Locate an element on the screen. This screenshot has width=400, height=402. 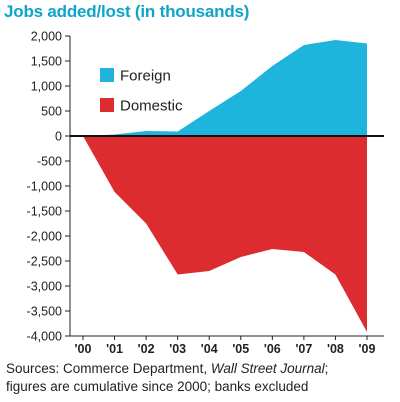
x-tick-label: '09 is located at coordinates (367, 349).